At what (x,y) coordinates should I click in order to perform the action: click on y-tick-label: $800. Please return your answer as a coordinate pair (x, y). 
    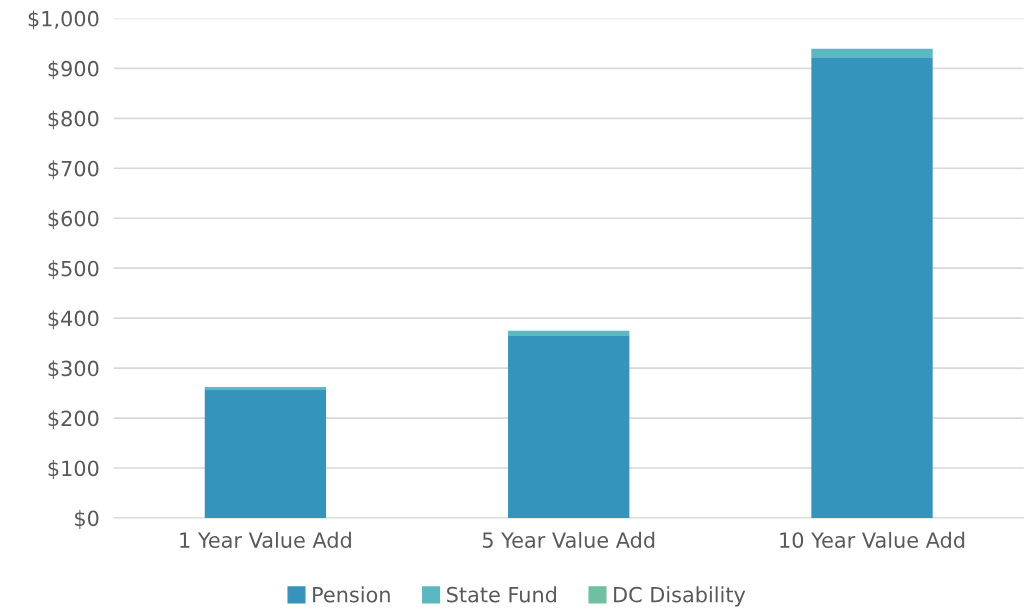
    Looking at the image, I should click on (73, 120).